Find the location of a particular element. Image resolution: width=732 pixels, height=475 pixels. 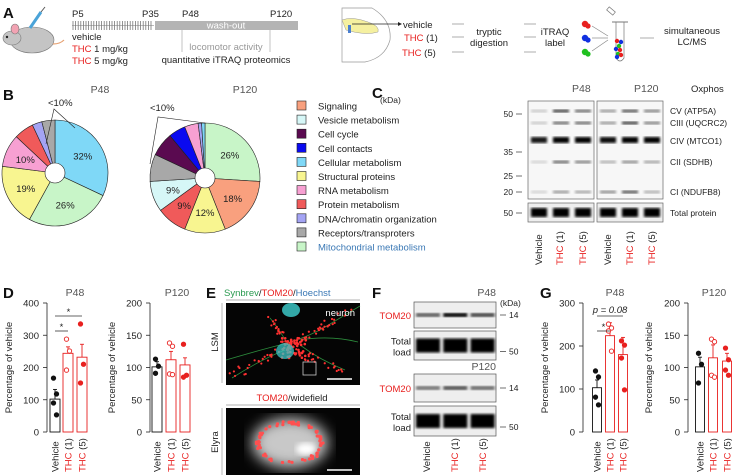

label-rest: (1) is located at coordinates (611, 445).